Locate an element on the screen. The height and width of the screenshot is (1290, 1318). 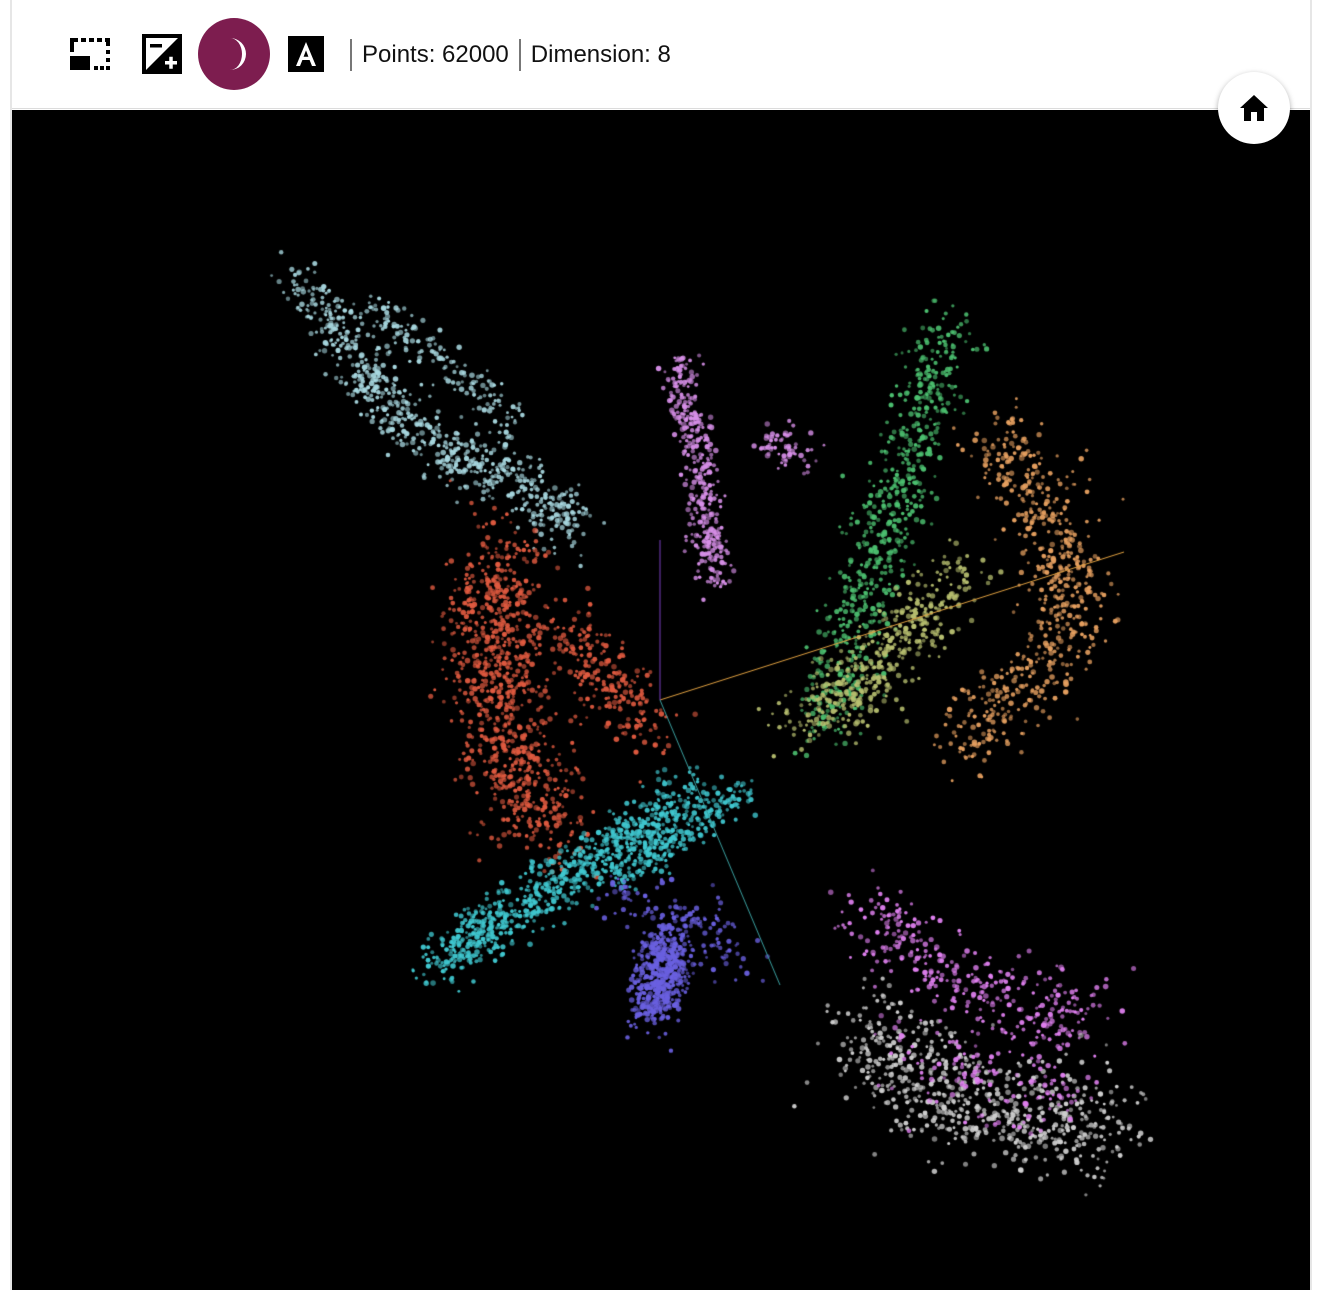
page-edge-right is located at coordinates (1311, 645).